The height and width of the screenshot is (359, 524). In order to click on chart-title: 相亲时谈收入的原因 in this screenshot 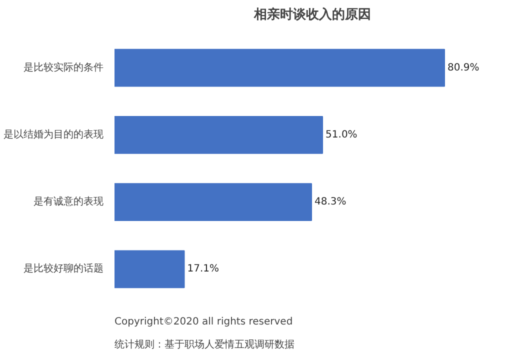, I will do `click(312, 14)`.